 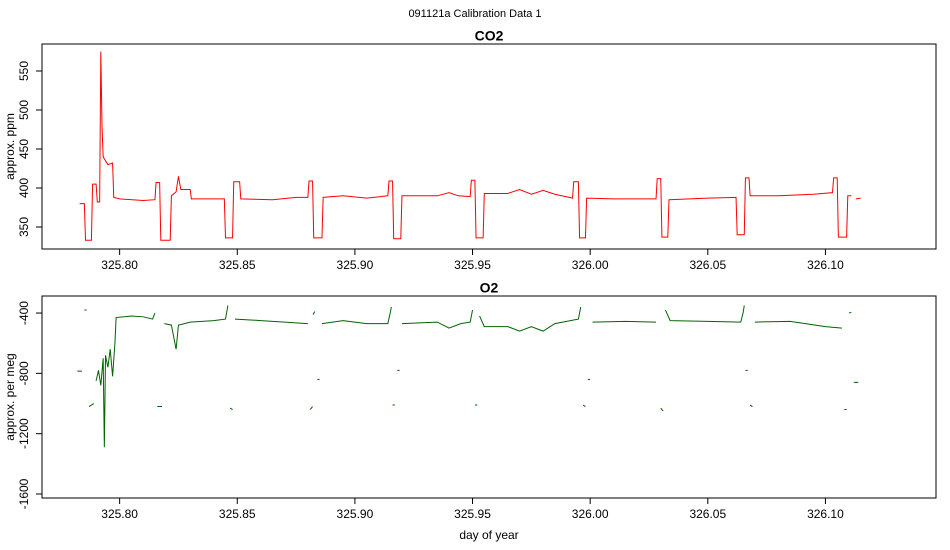 I want to click on y-tick-label: 550, so click(x=24, y=71).